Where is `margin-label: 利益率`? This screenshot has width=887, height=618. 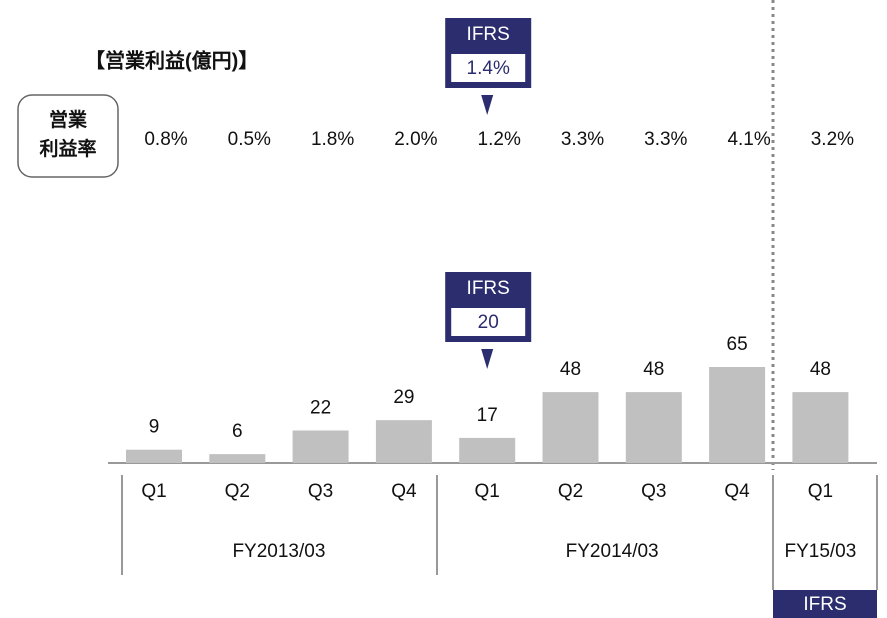
margin-label: 利益率 is located at coordinates (67, 148).